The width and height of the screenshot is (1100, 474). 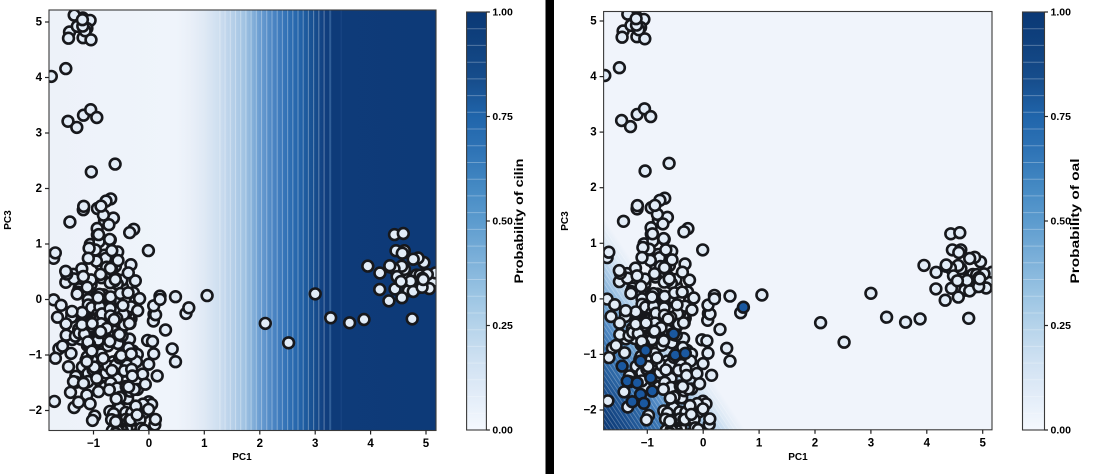 What do you see at coordinates (519, 221) in the screenshot?
I see `svg-text: Probability of cilin` at bounding box center [519, 221].